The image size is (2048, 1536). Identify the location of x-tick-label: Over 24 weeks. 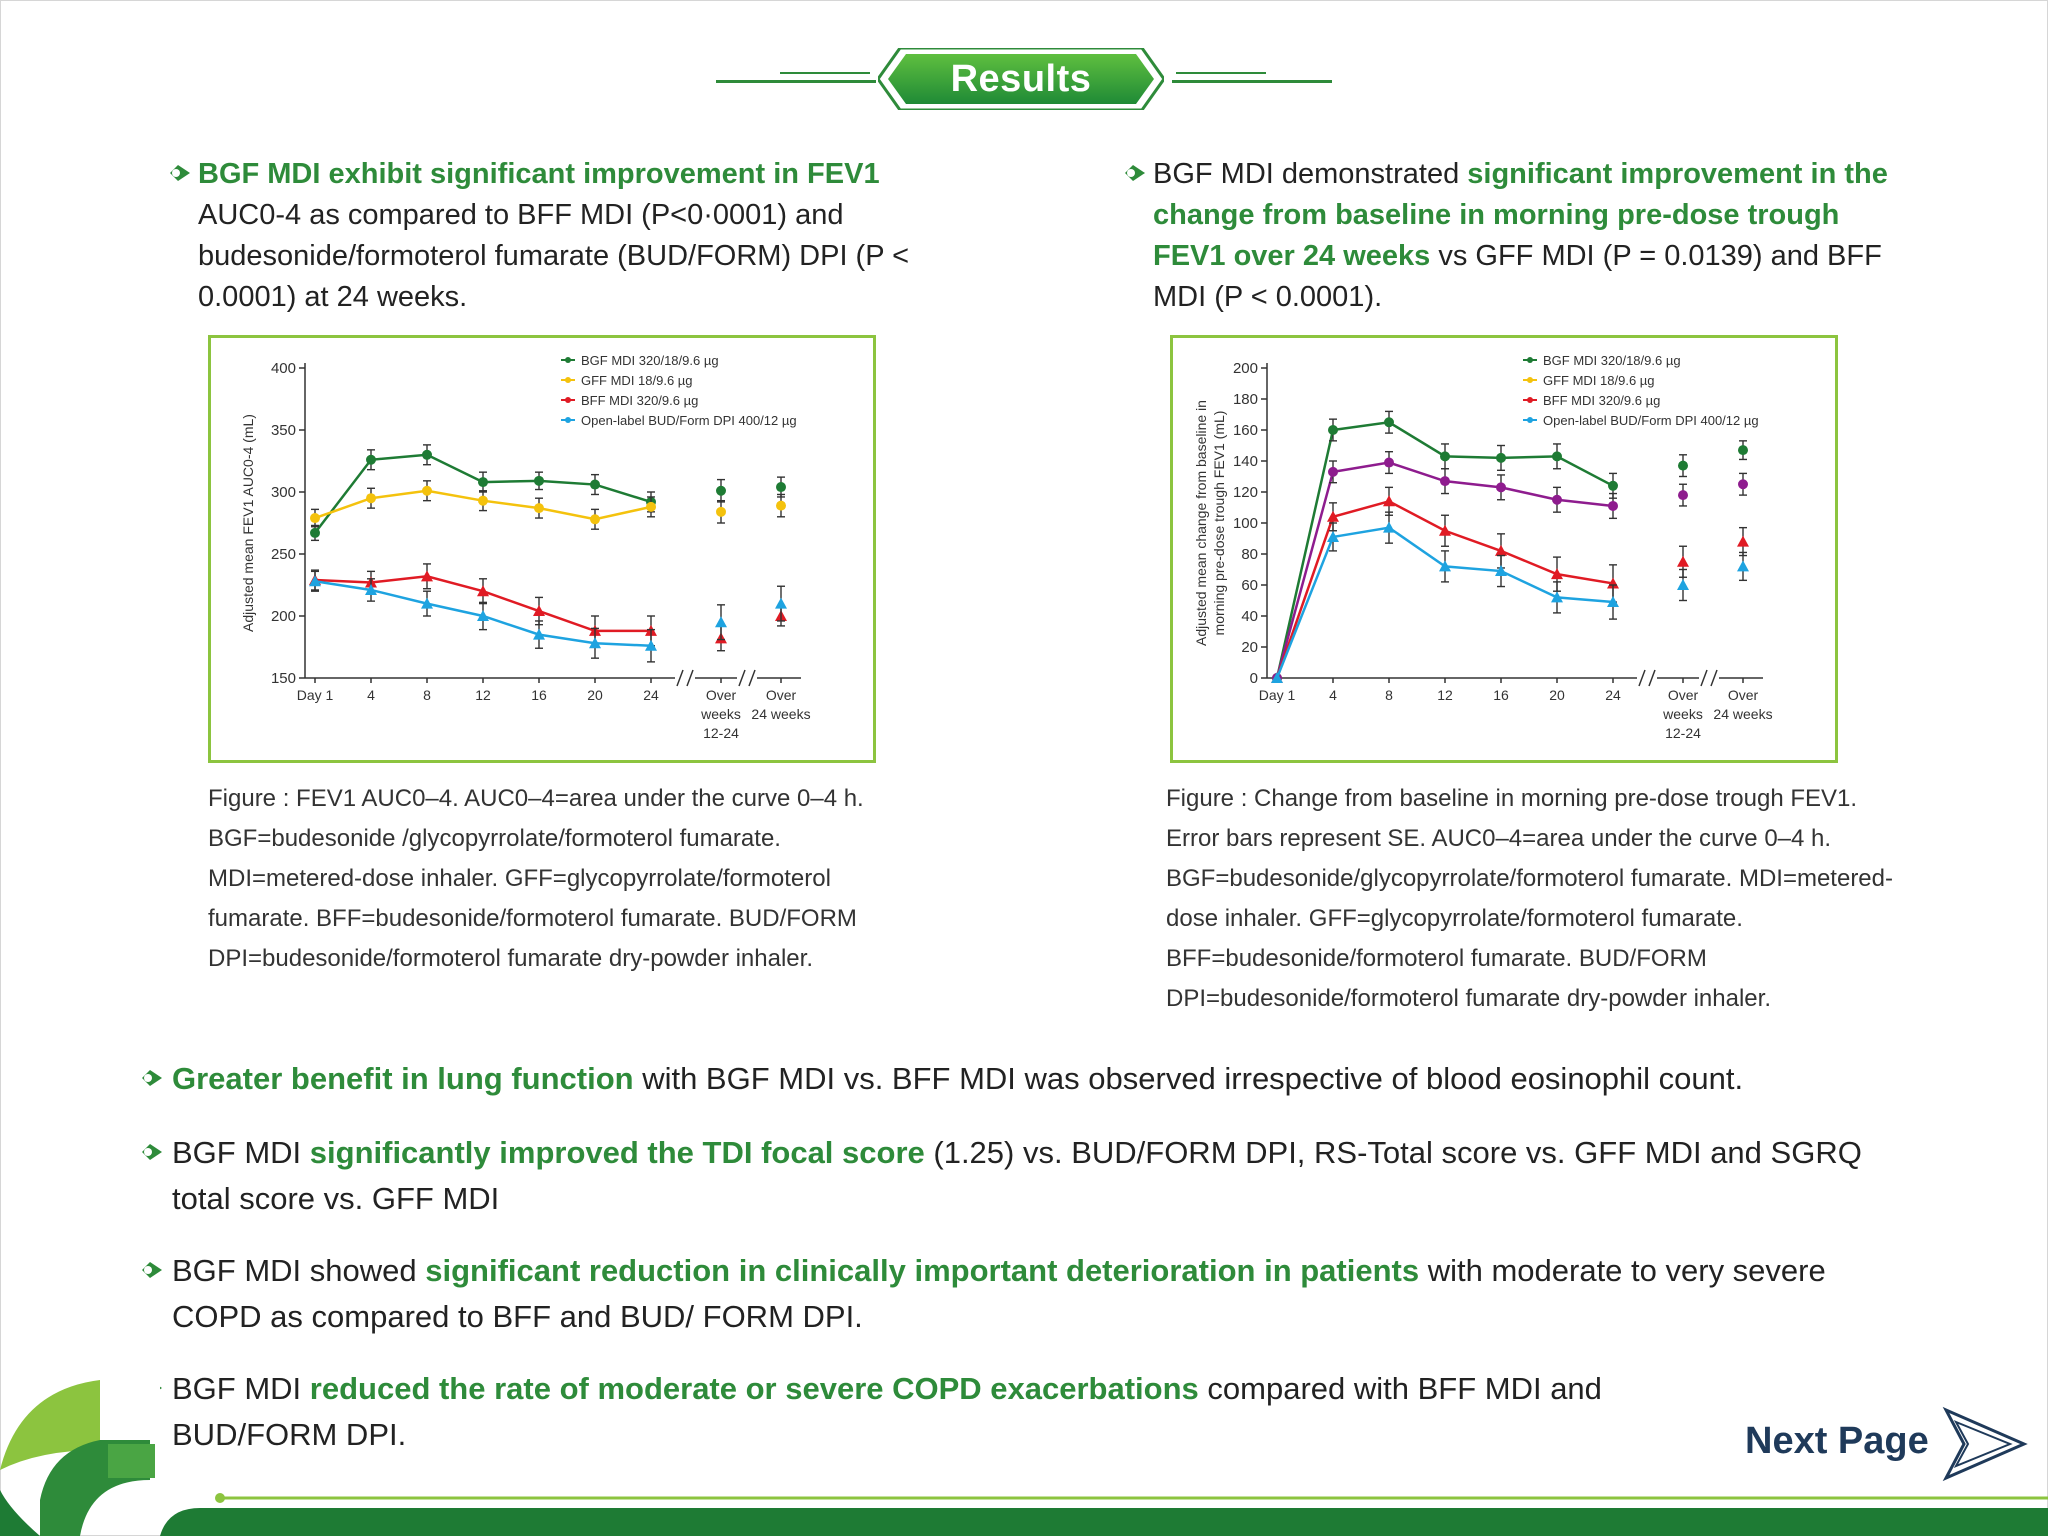
(780, 704).